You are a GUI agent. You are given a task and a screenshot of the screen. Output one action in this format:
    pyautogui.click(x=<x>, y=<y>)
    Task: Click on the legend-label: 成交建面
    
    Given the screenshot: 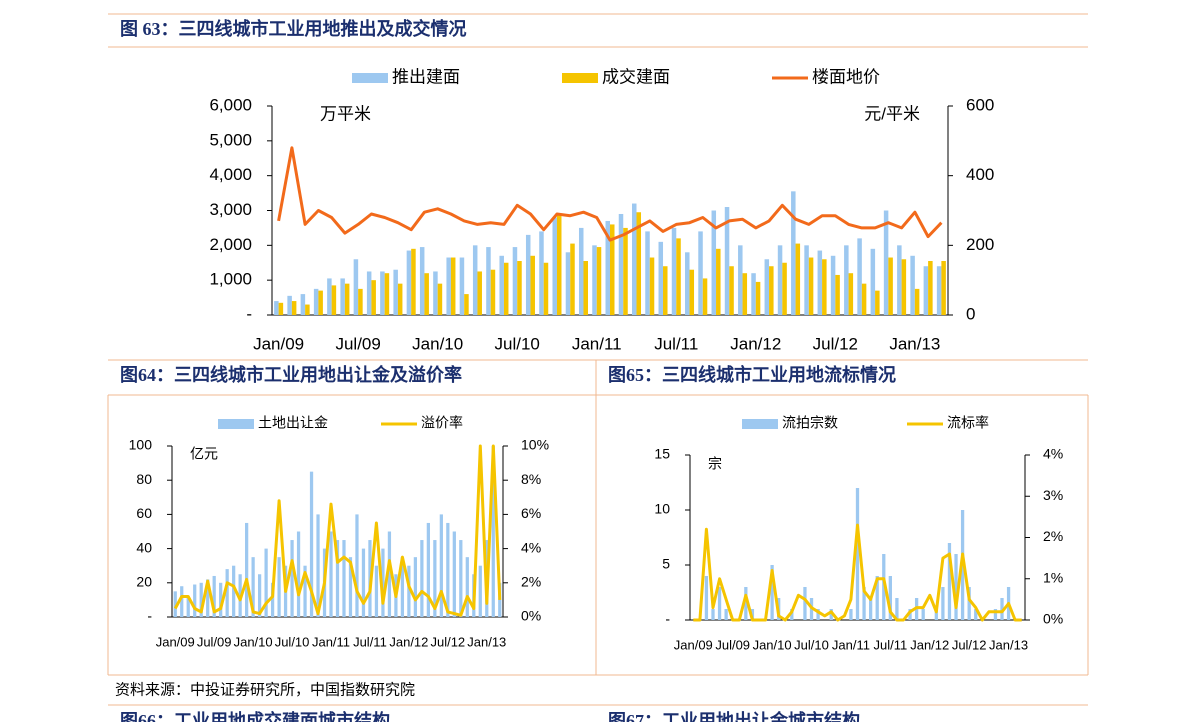 What is the action you would take?
    pyautogui.click(x=636, y=76)
    